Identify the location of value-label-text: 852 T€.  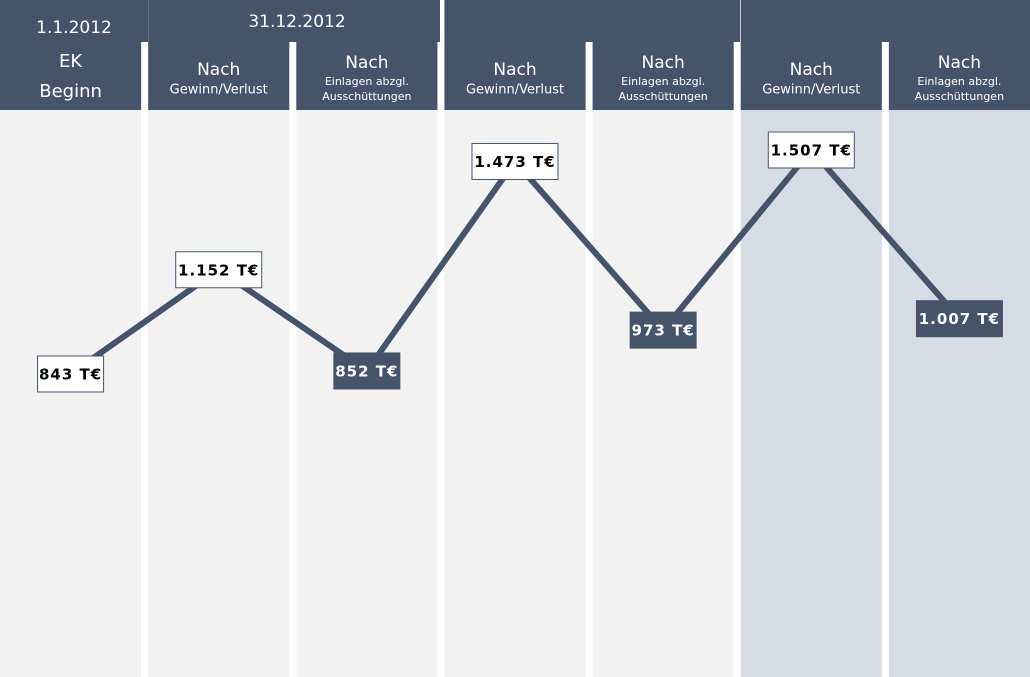
(366, 371).